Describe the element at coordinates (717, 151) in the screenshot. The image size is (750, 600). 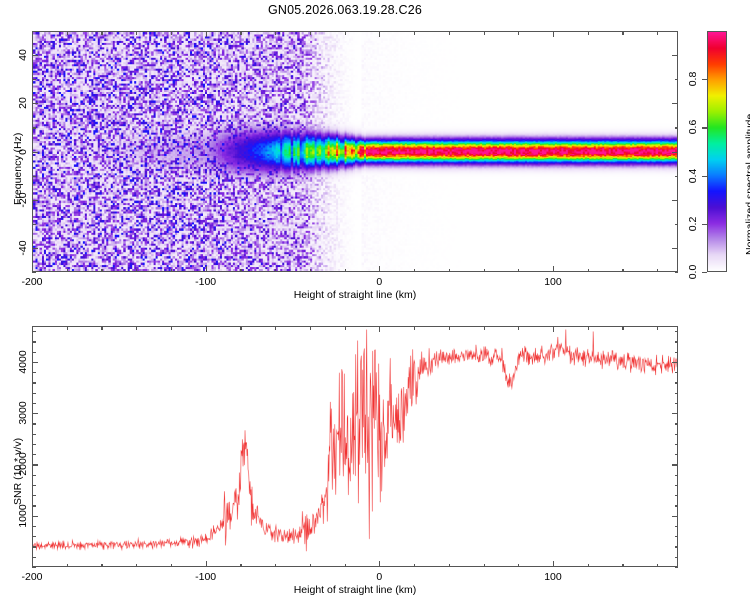
I see `colorbar` at that location.